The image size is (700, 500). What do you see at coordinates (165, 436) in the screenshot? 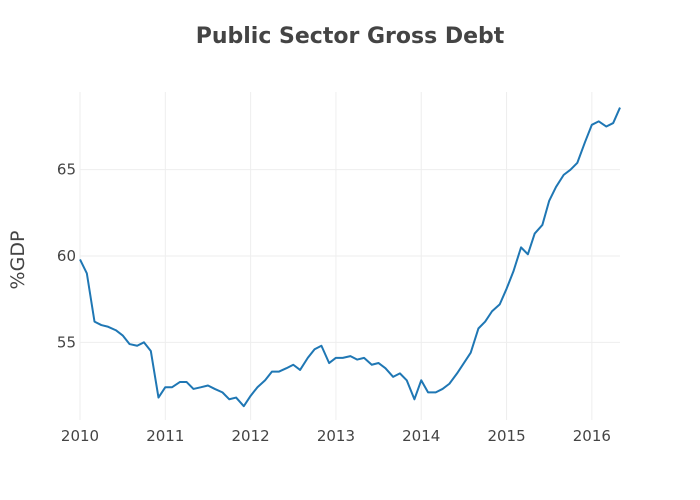
I see `x-tick-label: 2011` at bounding box center [165, 436].